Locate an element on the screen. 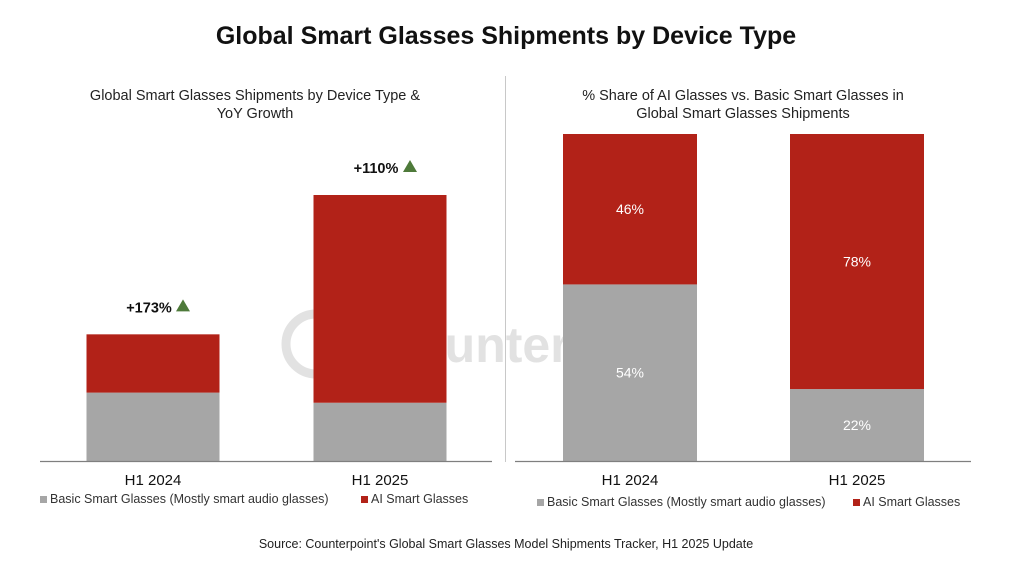  chart-2-data-label: 78% is located at coordinates (857, 262).